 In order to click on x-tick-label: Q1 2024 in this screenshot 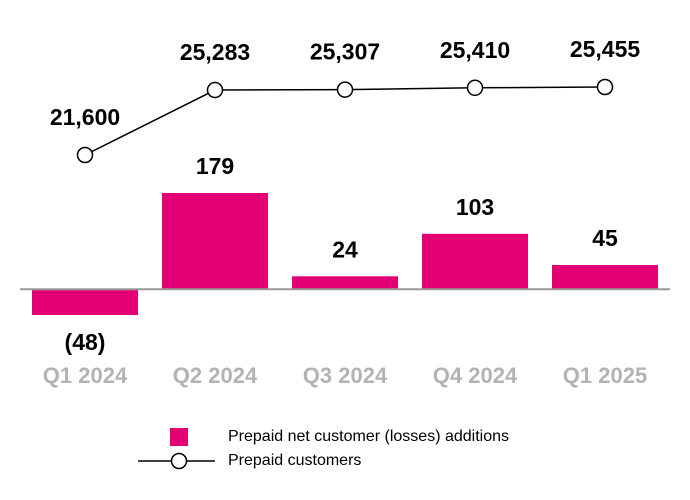, I will do `click(85, 375)`.